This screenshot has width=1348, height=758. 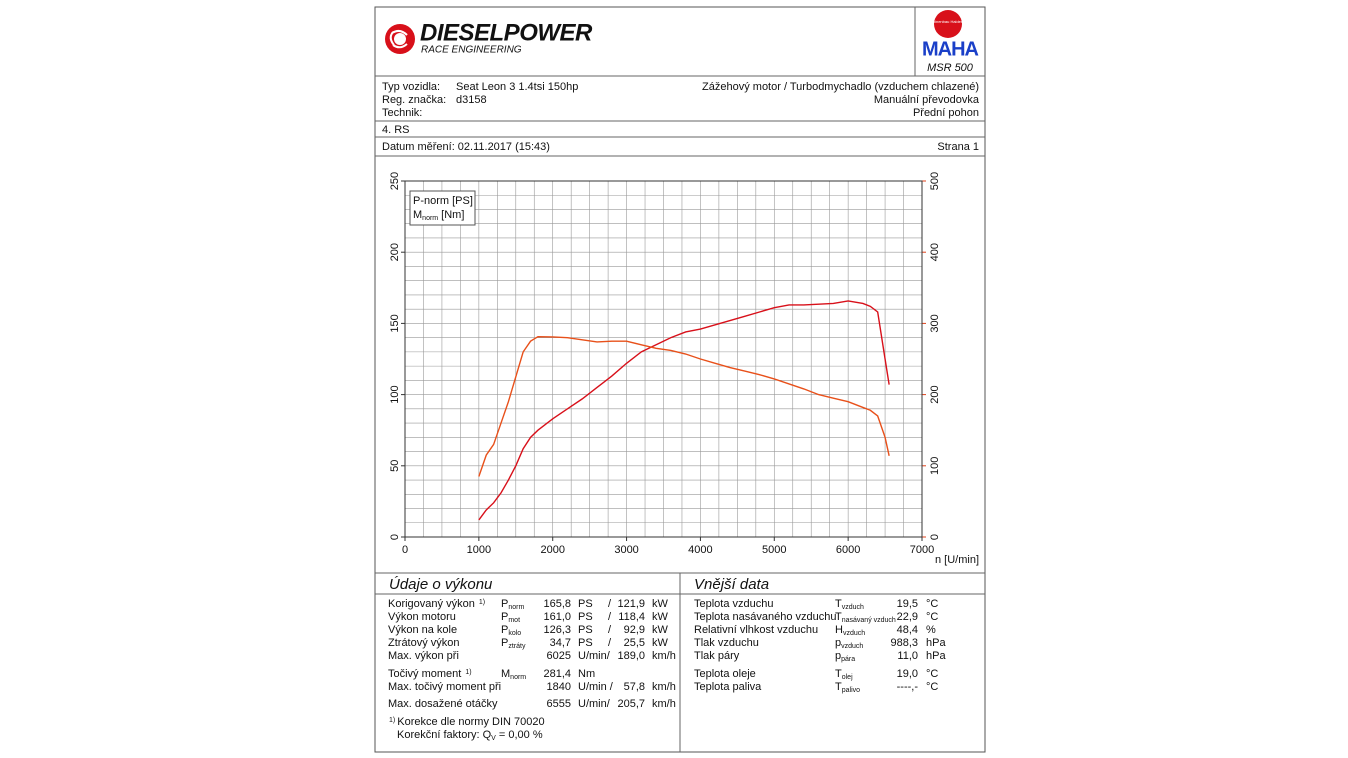 I want to click on label-text: Max. dosažené otáčky, so click(x=443, y=704).